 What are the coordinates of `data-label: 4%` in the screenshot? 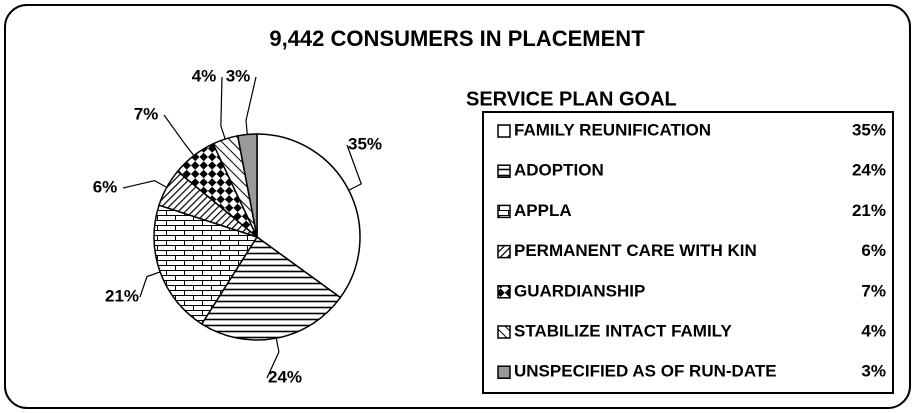 It's located at (204, 75).